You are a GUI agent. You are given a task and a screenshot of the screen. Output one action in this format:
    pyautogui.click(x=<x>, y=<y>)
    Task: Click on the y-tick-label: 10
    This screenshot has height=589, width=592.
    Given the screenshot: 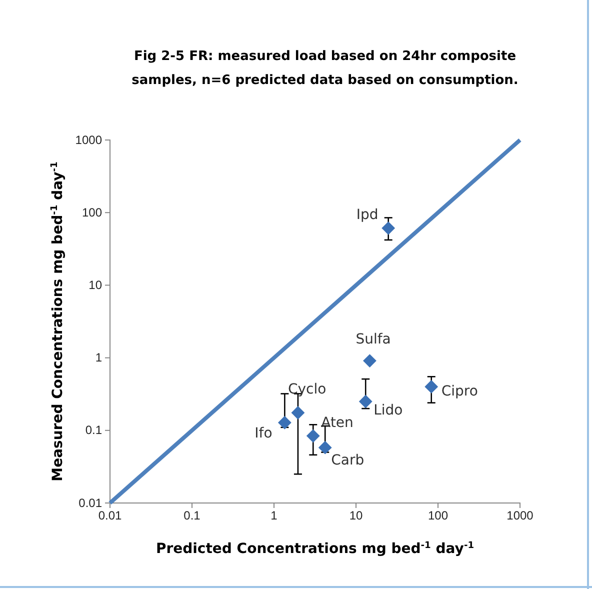 What is the action you would take?
    pyautogui.click(x=95, y=285)
    